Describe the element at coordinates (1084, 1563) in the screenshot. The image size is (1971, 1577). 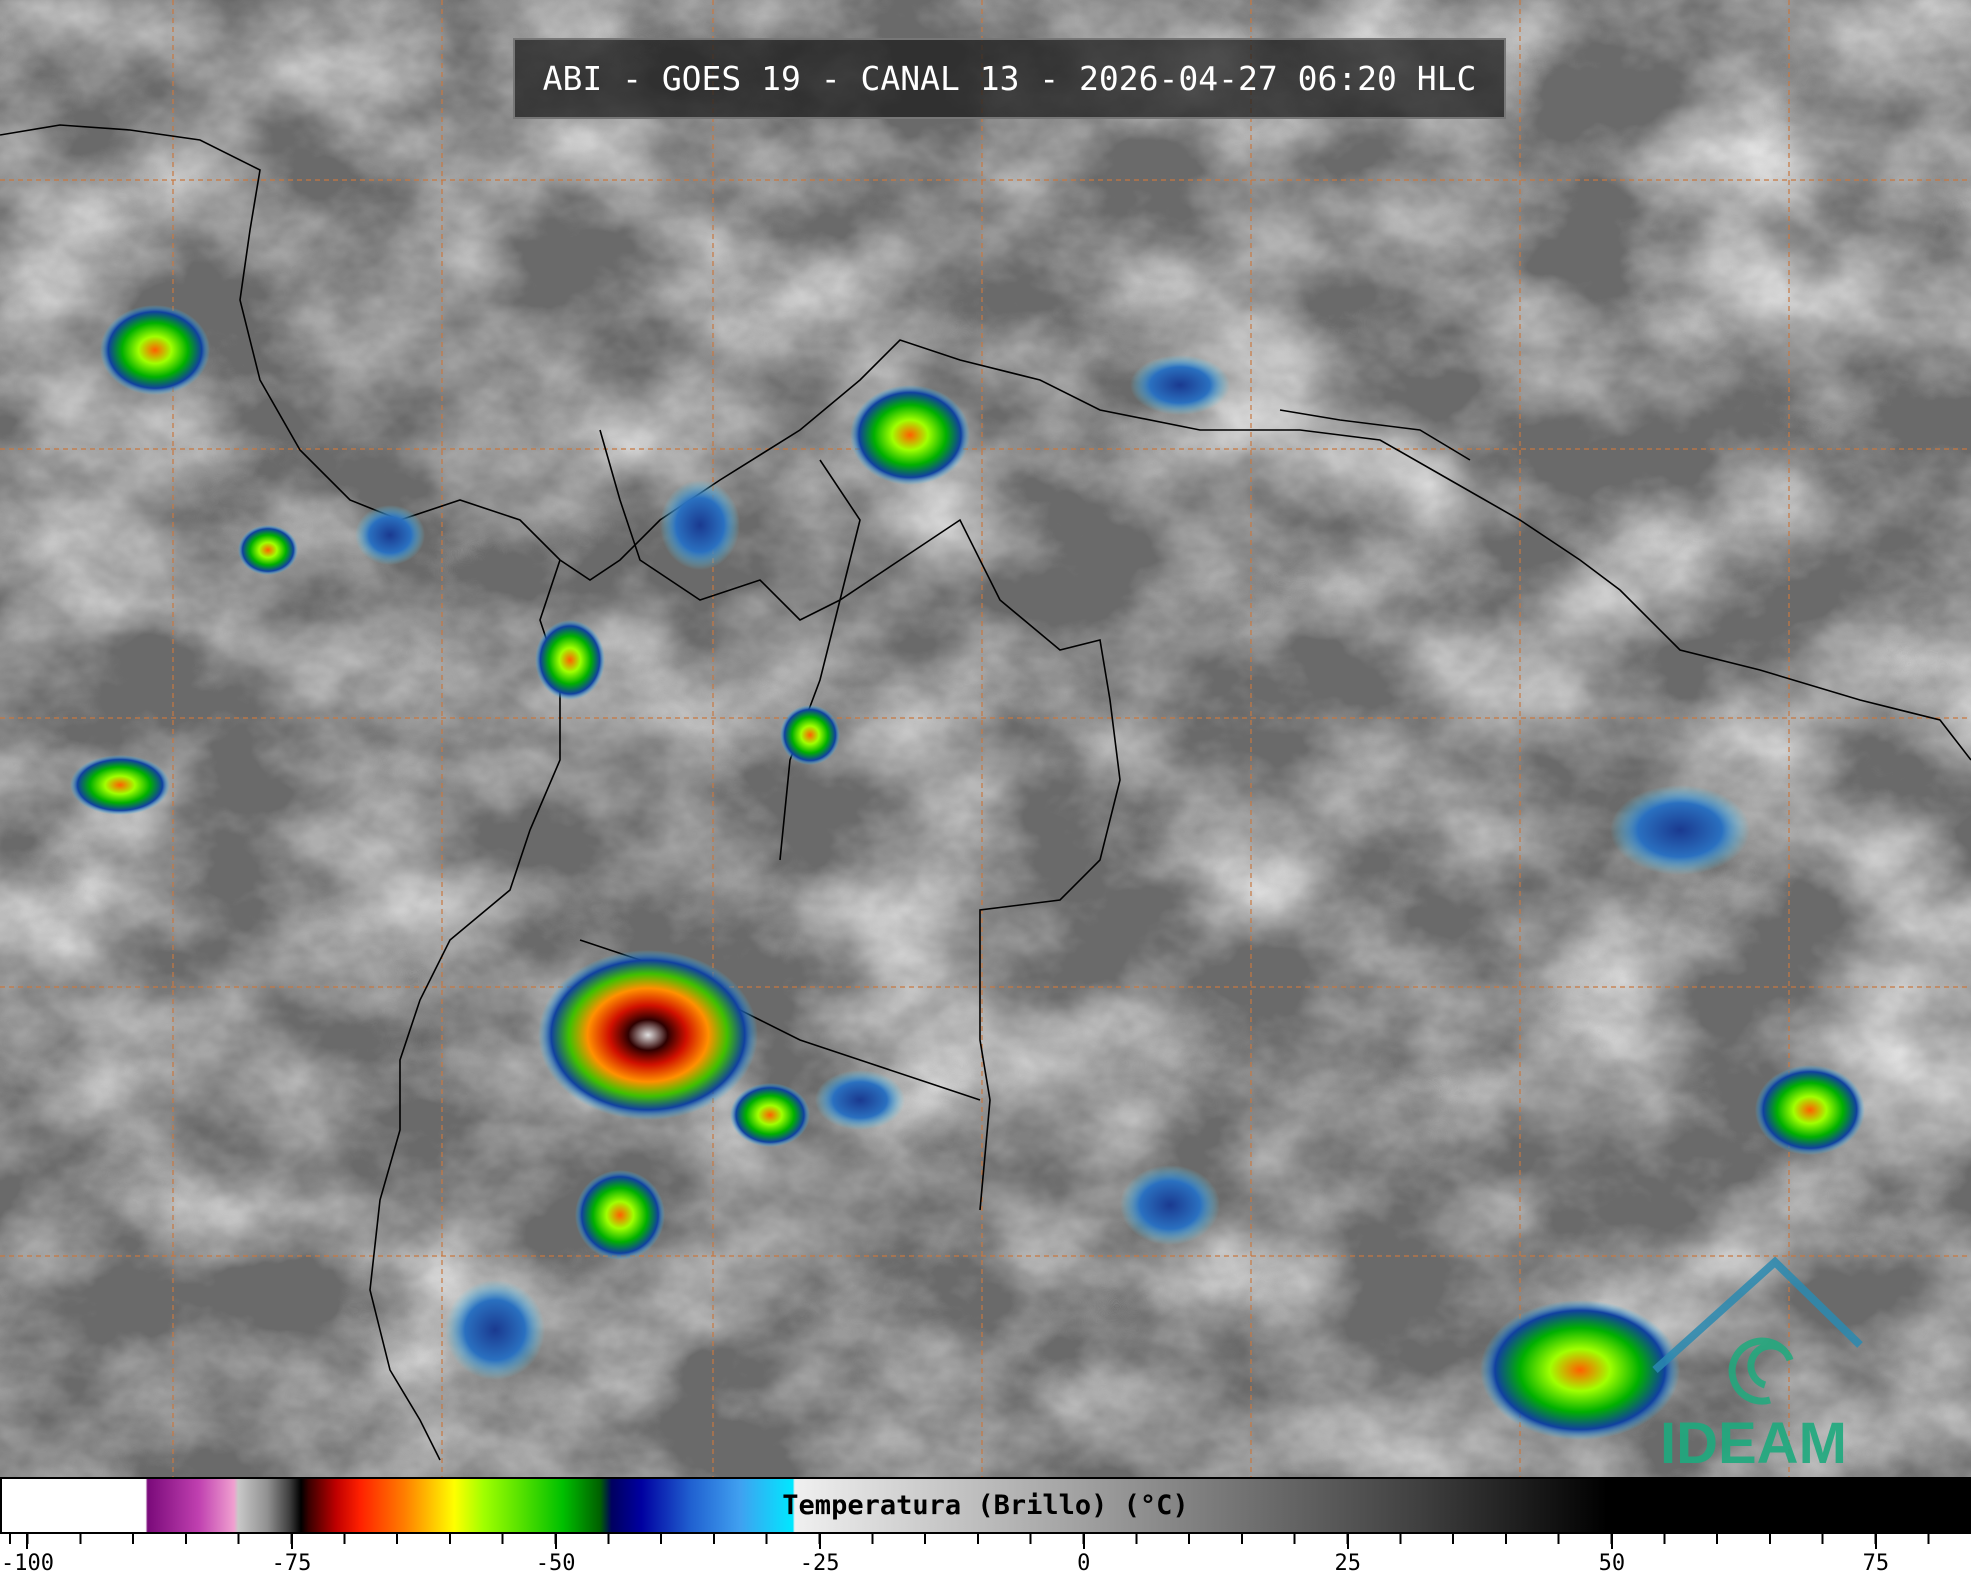
I see `tick-label: 0` at that location.